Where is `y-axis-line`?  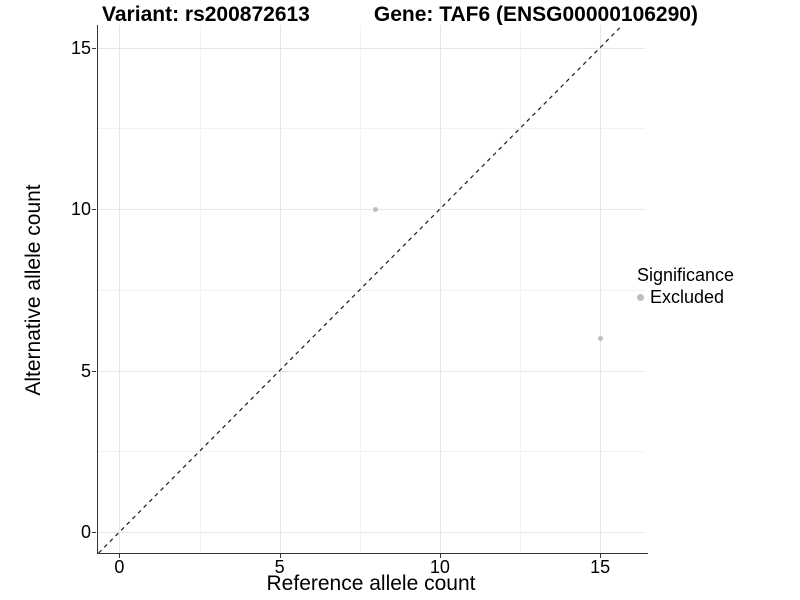
y-axis-line is located at coordinates (97, 289).